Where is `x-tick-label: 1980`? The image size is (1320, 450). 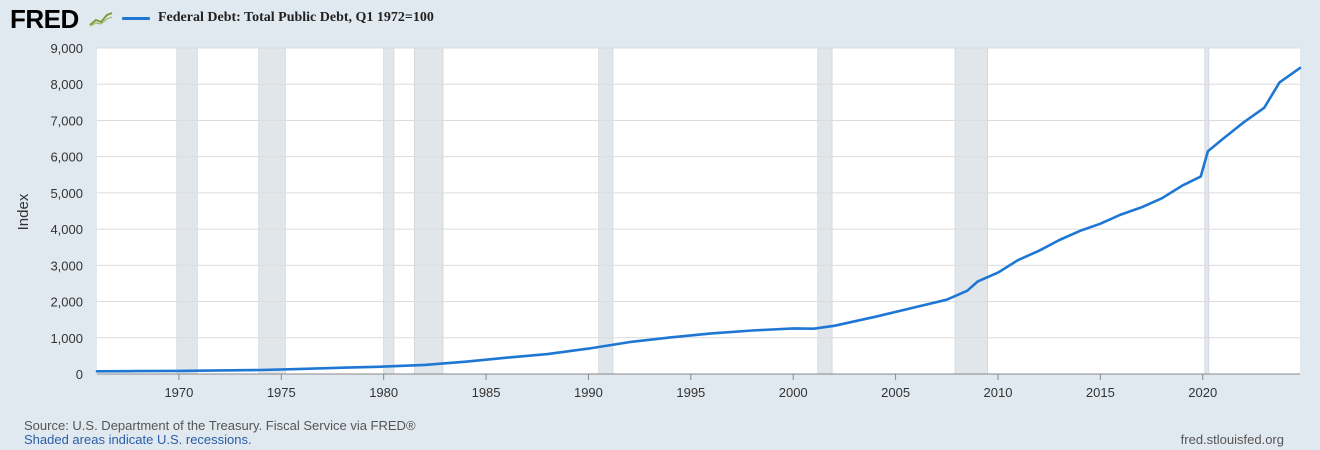
x-tick-label: 1980 is located at coordinates (383, 392).